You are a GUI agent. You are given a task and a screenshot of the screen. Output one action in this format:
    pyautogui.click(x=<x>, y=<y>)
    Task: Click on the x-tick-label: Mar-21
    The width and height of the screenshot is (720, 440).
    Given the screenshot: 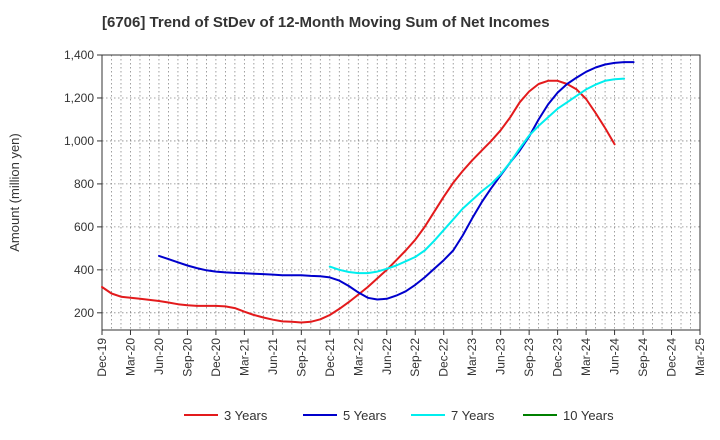 What is the action you would take?
    pyautogui.click(x=244, y=357)
    